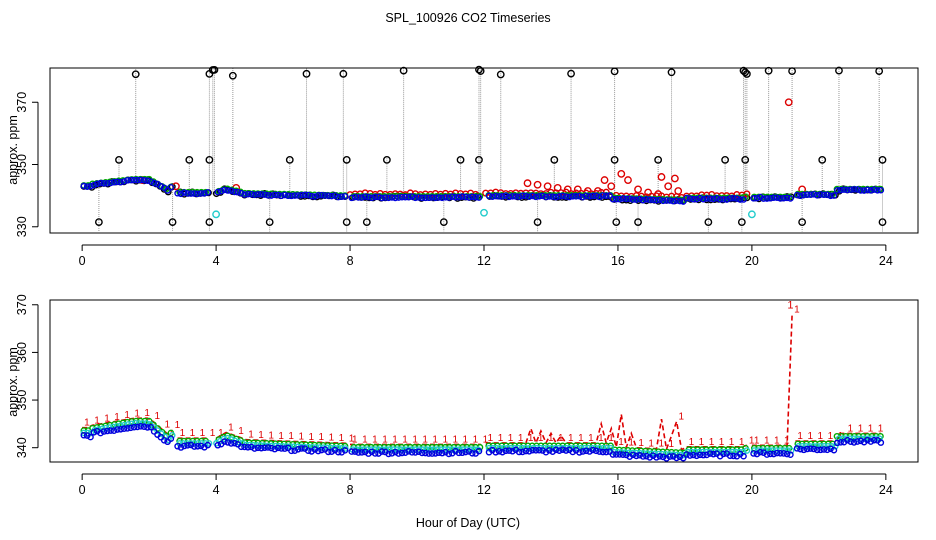 This screenshot has height=540, width=936. Describe the element at coordinates (752, 261) in the screenshot. I see `top-x-tick-label: 20` at that location.